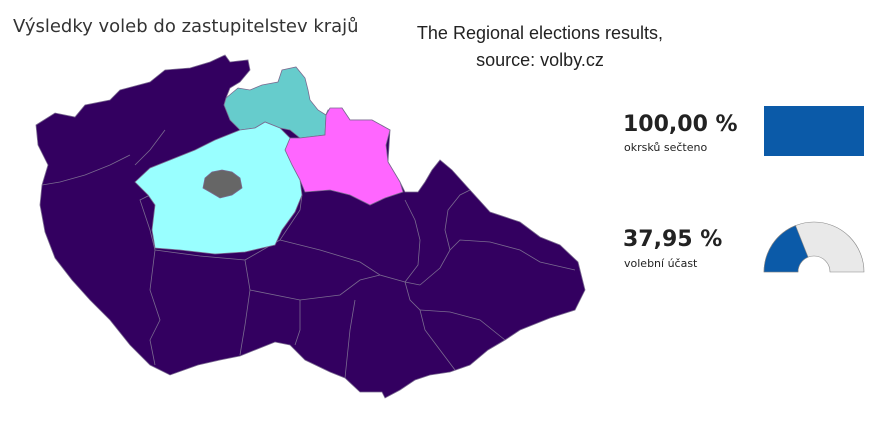 The width and height of the screenshot is (894, 435). I want to click on region-prague, so click(222, 184).